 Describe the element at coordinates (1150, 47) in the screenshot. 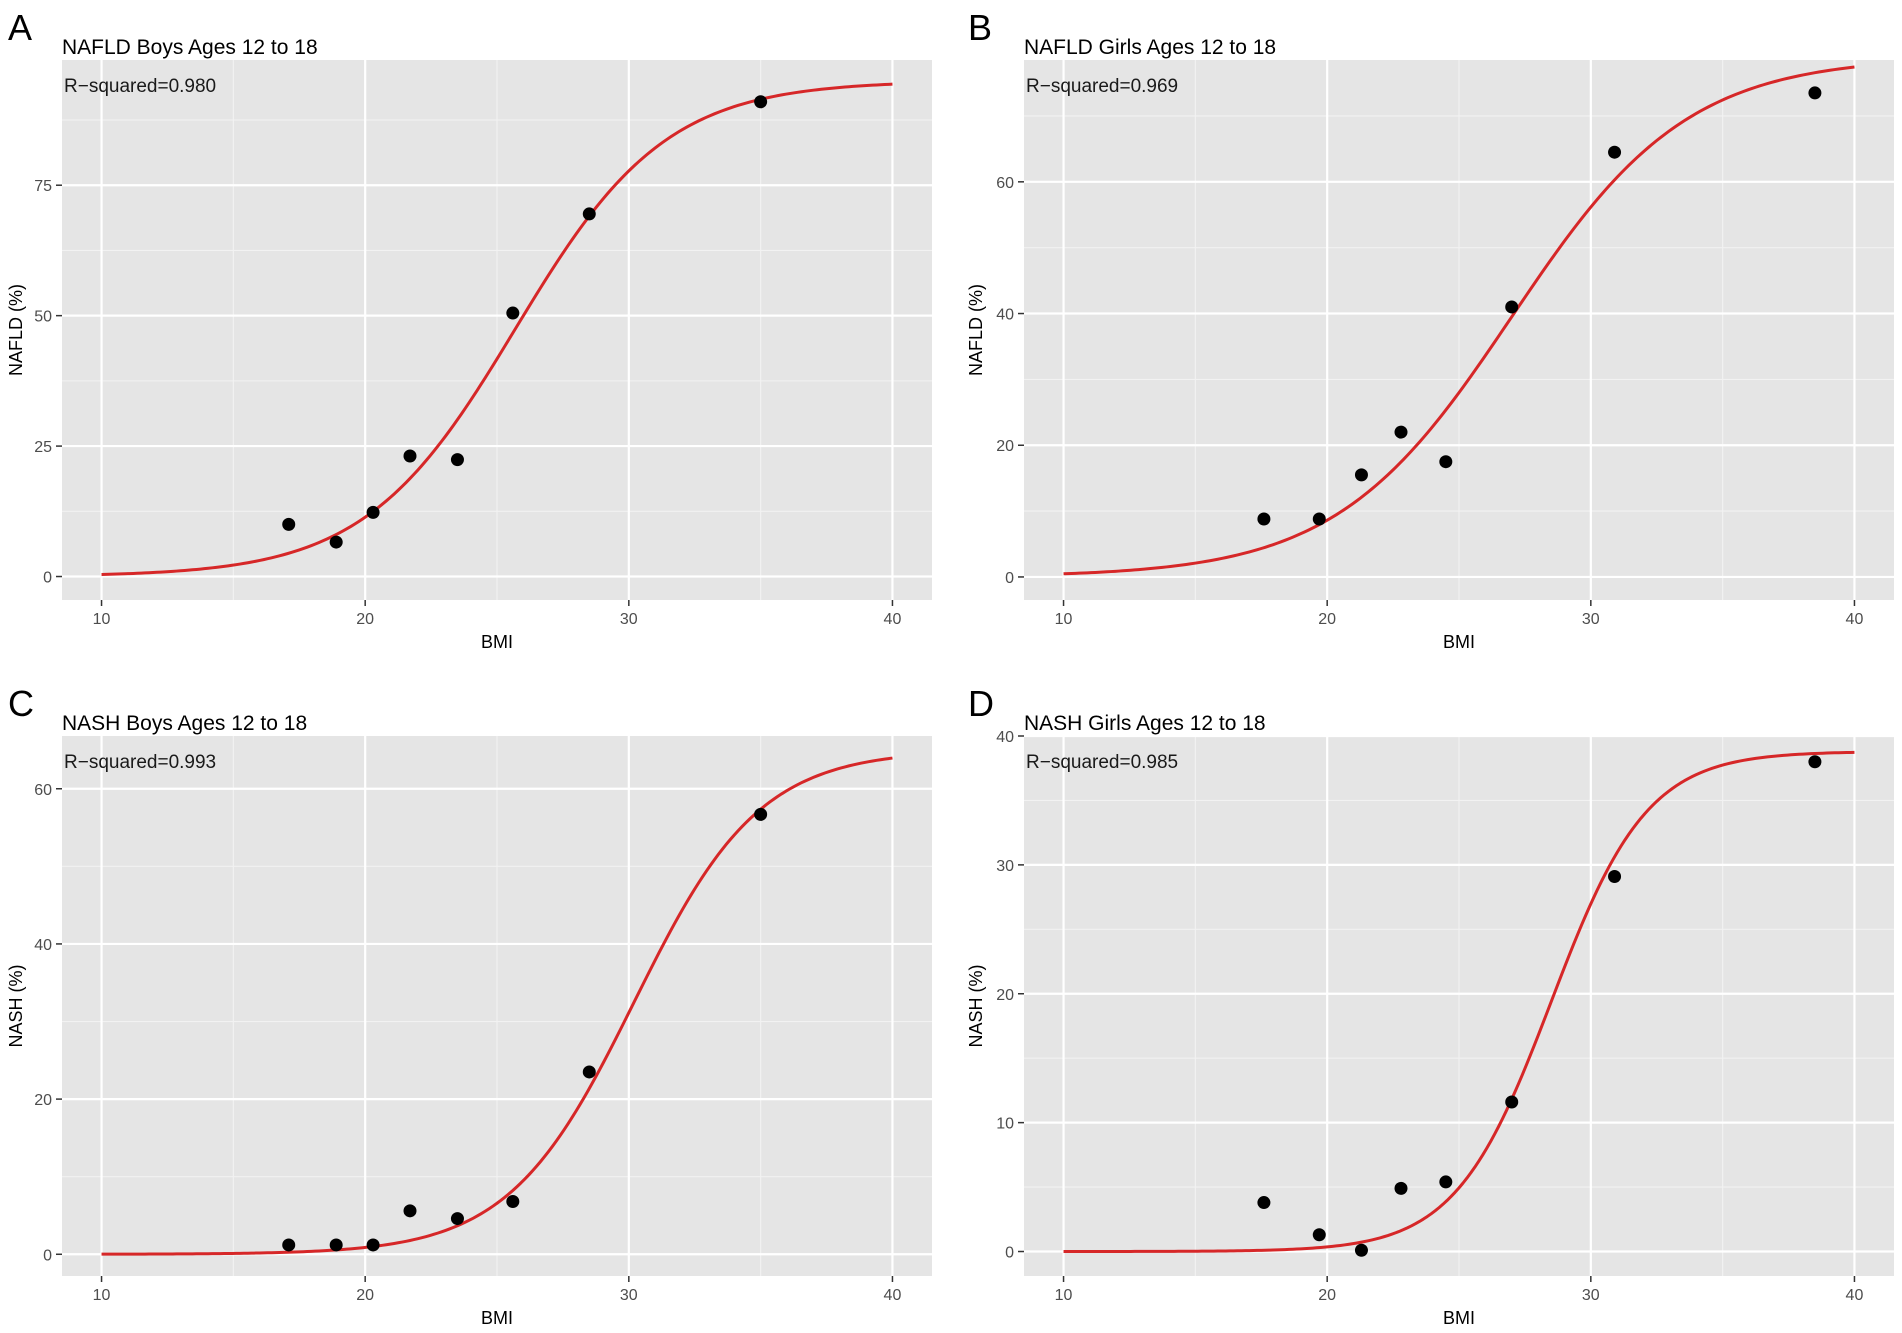

I see `panel-title: NAFLD Girls Ages 12 to 18` at that location.